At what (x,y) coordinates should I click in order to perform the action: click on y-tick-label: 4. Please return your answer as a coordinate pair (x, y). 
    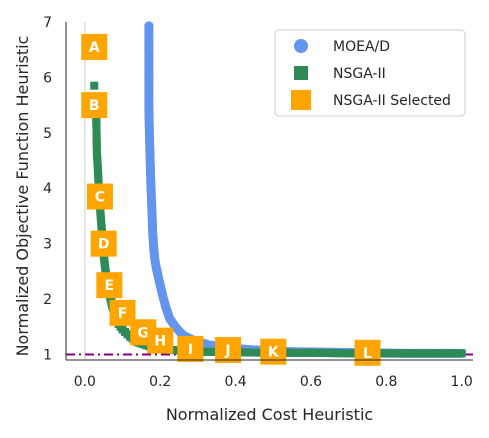
    Looking at the image, I should click on (47, 189).